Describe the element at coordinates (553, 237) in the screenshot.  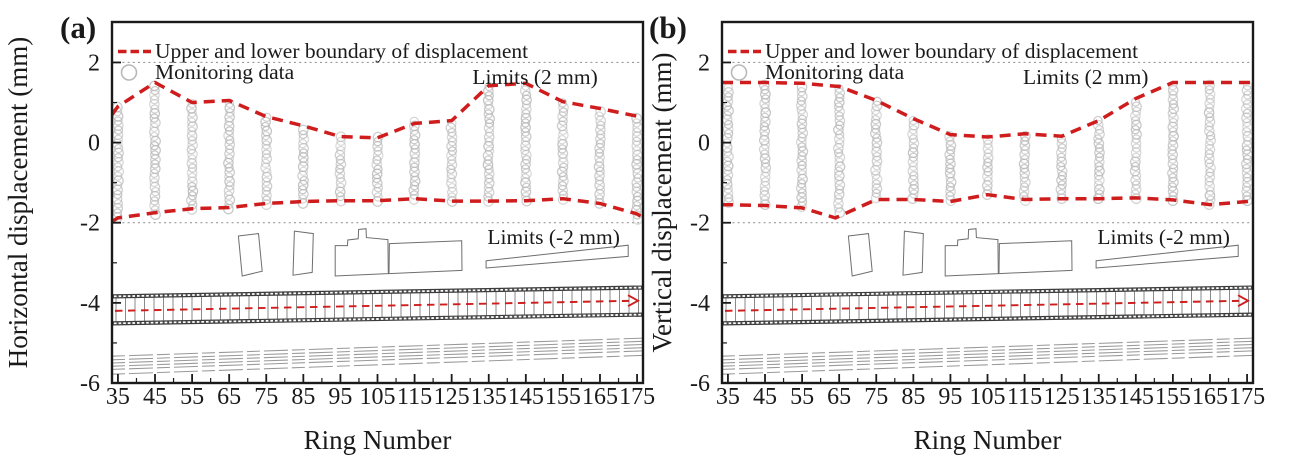
I see `limits-annotation: Limits (-2 mm)` at that location.